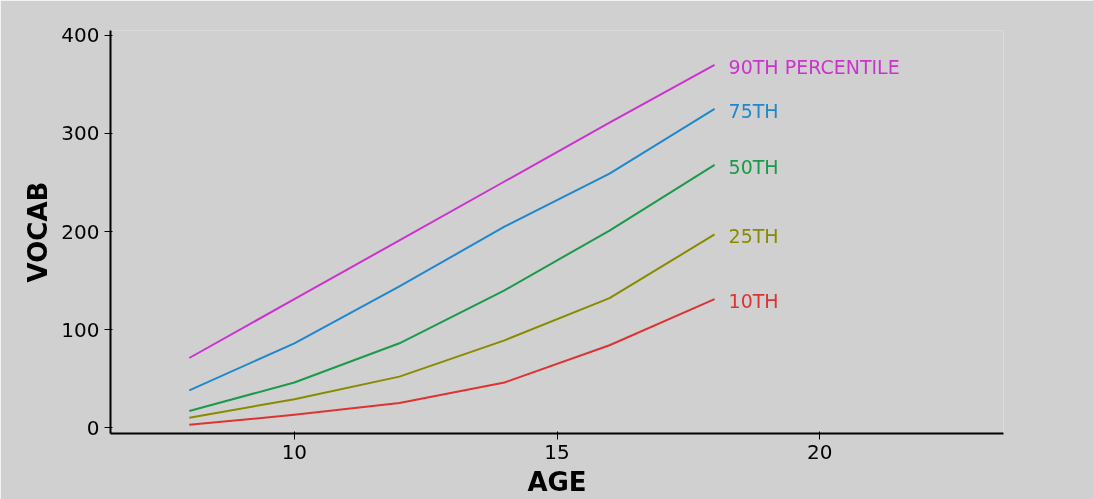 The height and width of the screenshot is (499, 1093). Describe the element at coordinates (38, 232) in the screenshot. I see `y-axis-title: VOCAB` at that location.